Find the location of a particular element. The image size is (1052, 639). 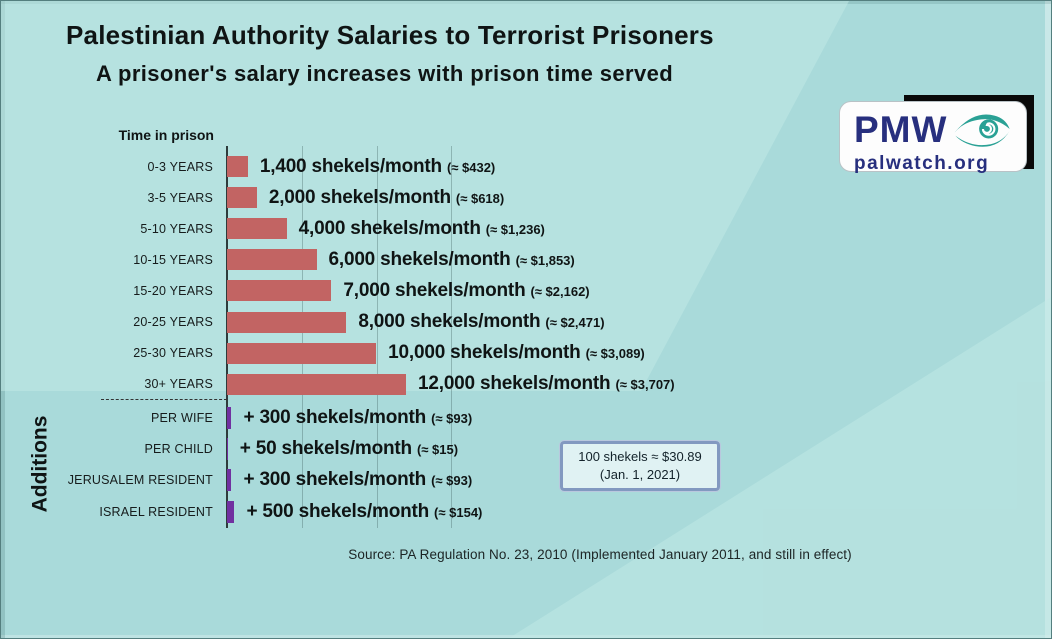

salary-amount: 4,000 shekels/month is located at coordinates (389, 228).